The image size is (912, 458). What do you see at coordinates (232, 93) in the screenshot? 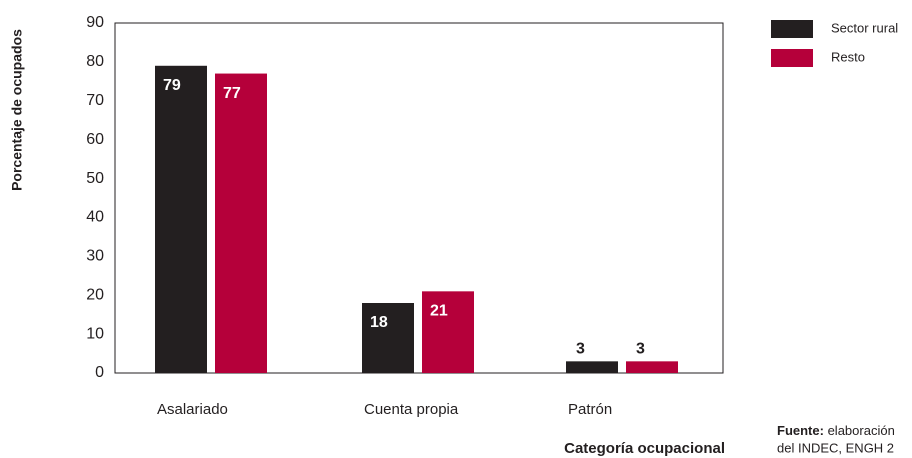
I see `value-label: 77` at bounding box center [232, 93].